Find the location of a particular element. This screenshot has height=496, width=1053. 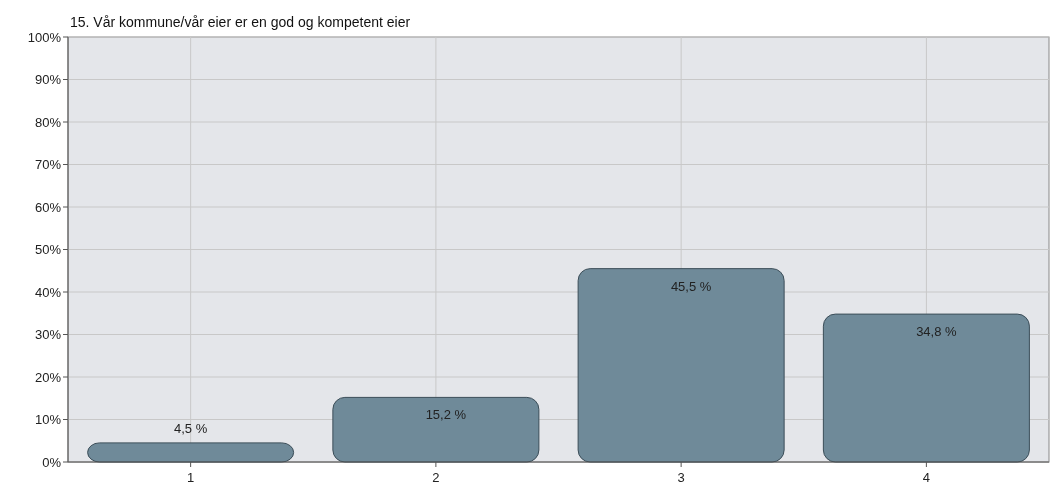

x-tick-label: 4 is located at coordinates (926, 477).